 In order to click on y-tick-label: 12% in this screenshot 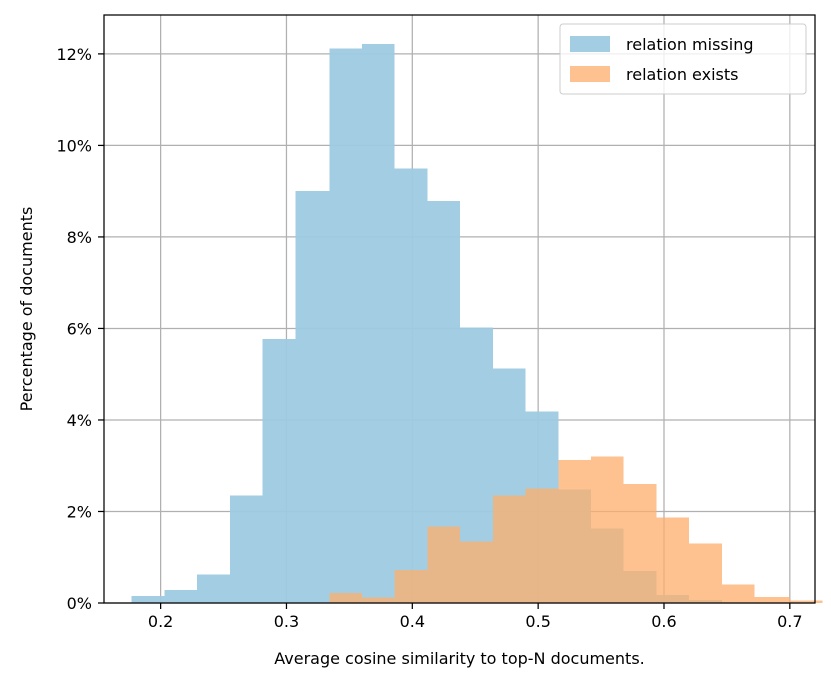, I will do `click(74, 54)`.